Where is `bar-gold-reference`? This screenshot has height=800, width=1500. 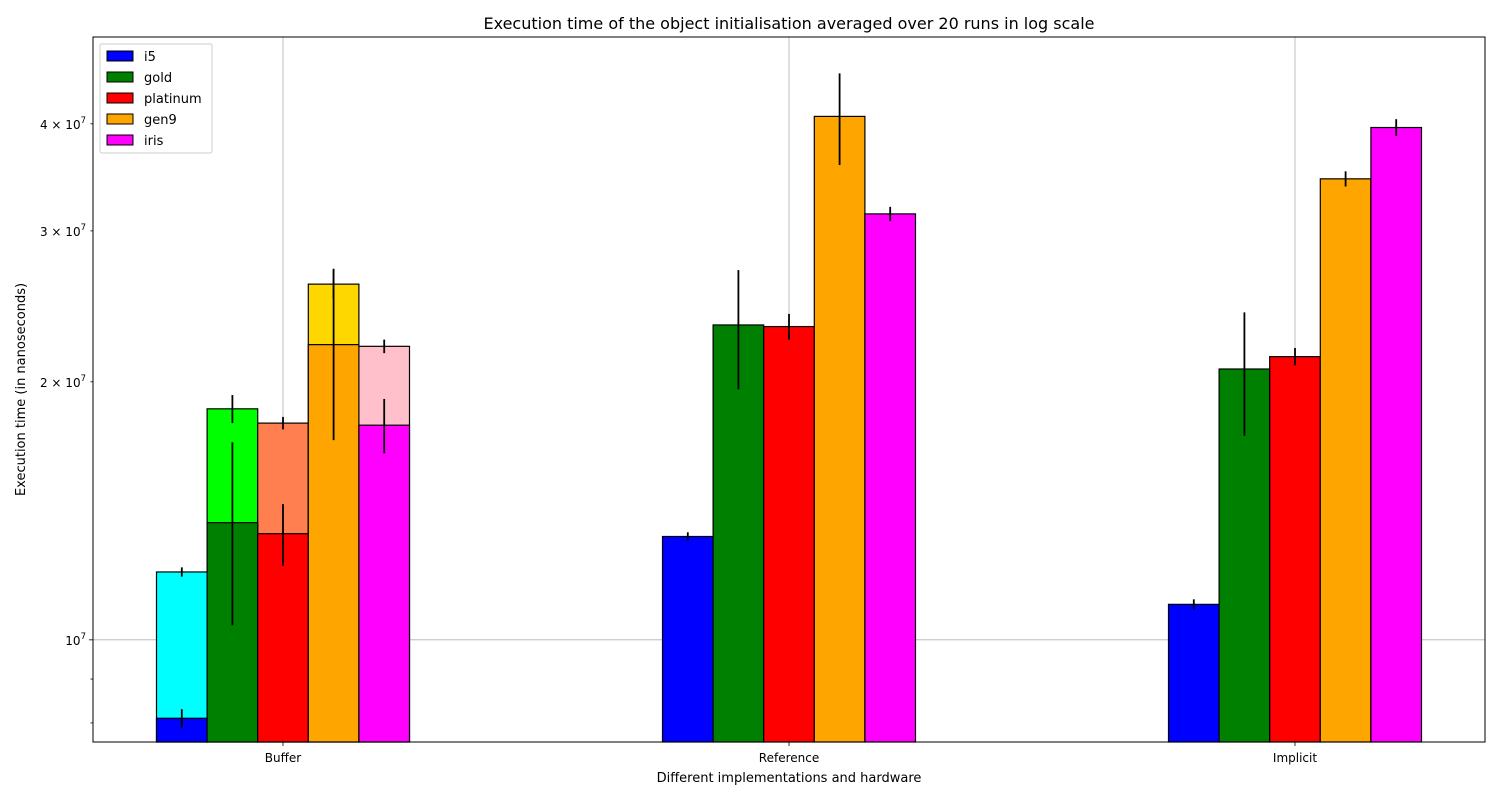 bar-gold-reference is located at coordinates (738, 533).